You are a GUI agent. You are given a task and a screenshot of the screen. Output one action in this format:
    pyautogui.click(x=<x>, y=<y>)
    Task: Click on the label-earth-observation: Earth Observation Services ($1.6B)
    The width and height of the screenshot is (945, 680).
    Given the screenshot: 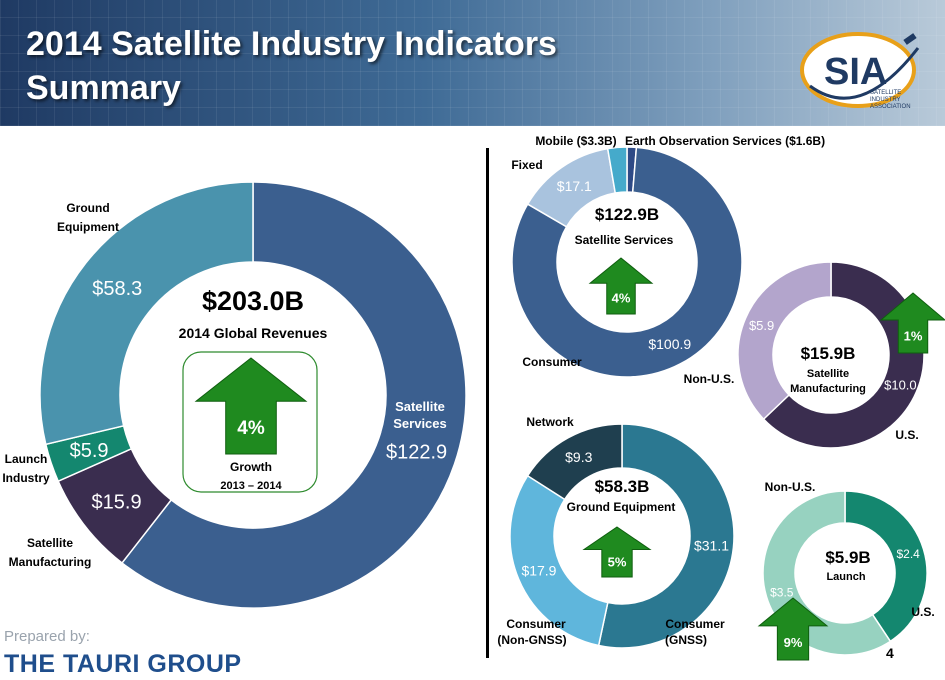 What is the action you would take?
    pyautogui.click(x=725, y=141)
    